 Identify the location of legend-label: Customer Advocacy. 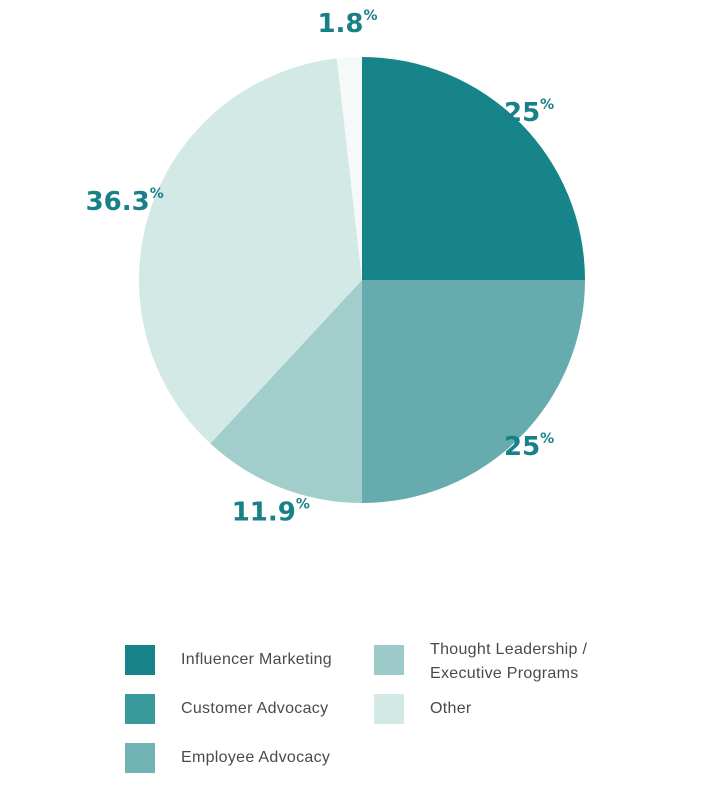
(255, 708).